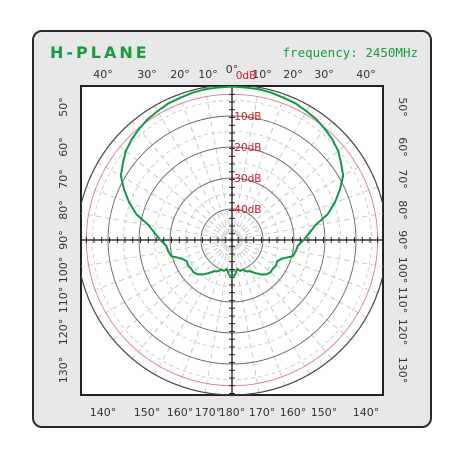 The height and width of the screenshot is (465, 465). What do you see at coordinates (402, 147) in the screenshot?
I see `right-angle-label: 60°` at bounding box center [402, 147].